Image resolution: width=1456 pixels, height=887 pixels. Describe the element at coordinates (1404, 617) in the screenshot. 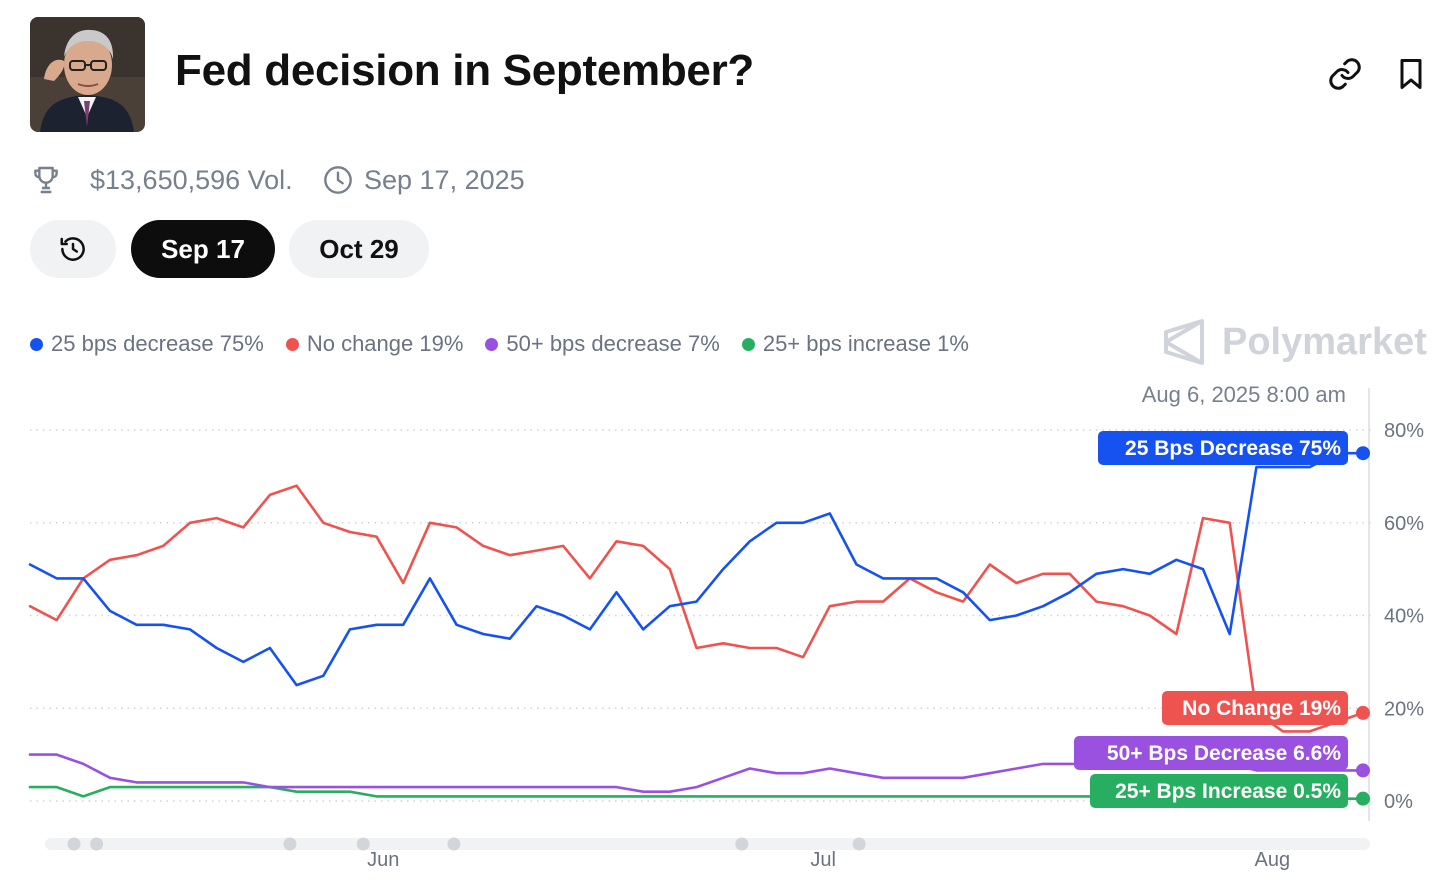

I see `y-tick-label: 40%` at that location.